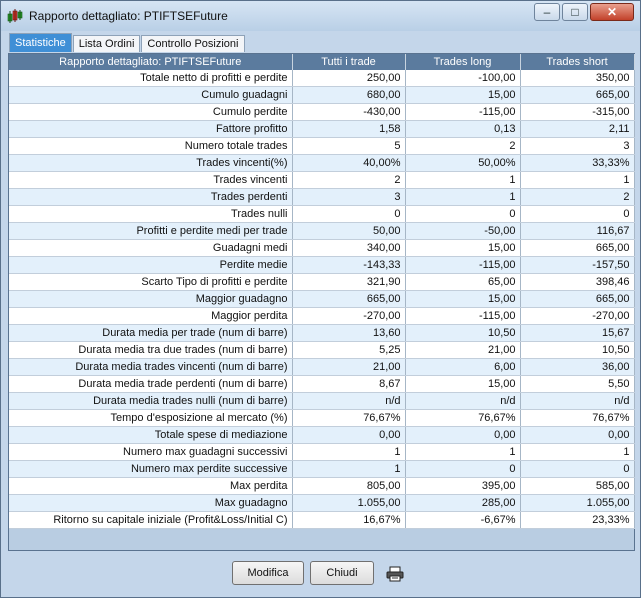  I want to click on table-row: Max perdita 805,00 395,00 585,00, so click(322, 486).